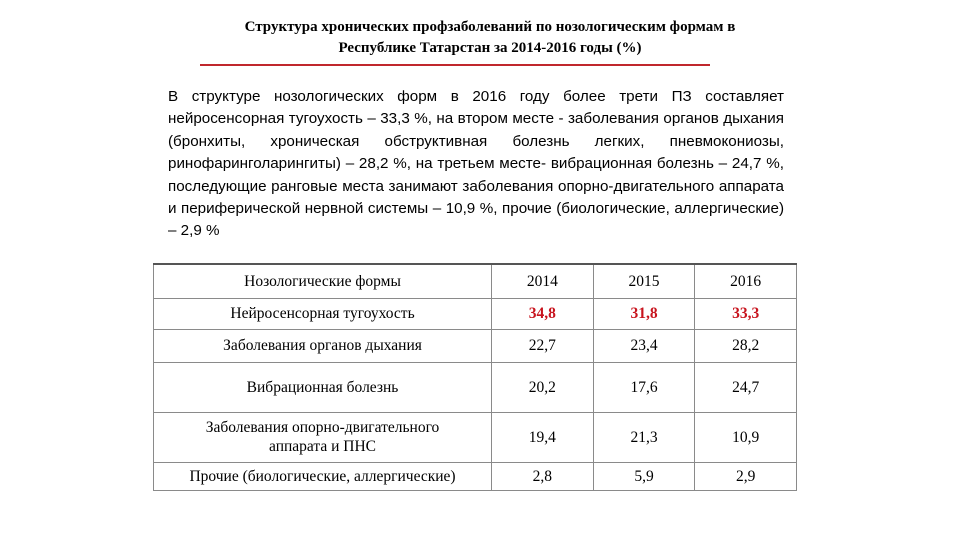  What do you see at coordinates (644, 345) in the screenshot?
I see `row-value-2015: 23,4` at bounding box center [644, 345].